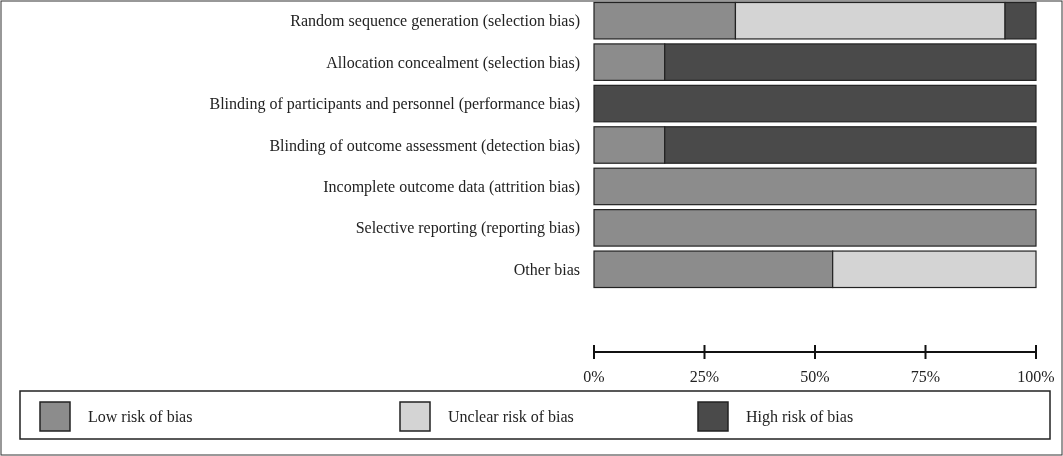 This screenshot has height=456, width=1063. Describe the element at coordinates (546, 269) in the screenshot. I see `y-tick-label: Other bias` at that location.